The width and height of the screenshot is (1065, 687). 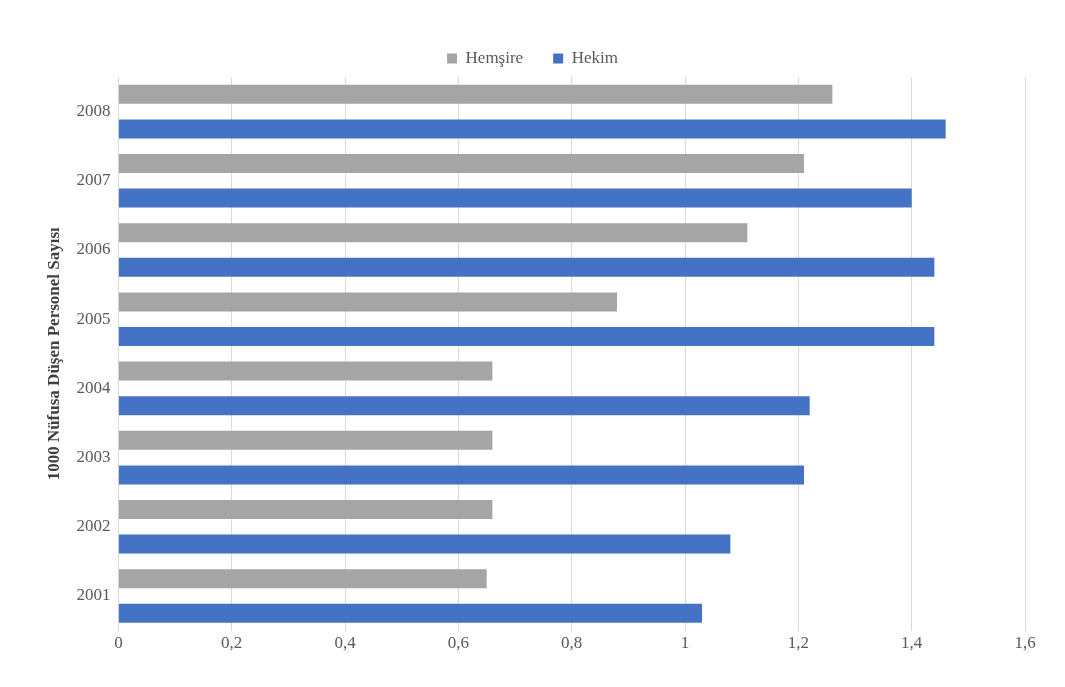 I want to click on x-tick-label: 0,8, so click(x=572, y=643).